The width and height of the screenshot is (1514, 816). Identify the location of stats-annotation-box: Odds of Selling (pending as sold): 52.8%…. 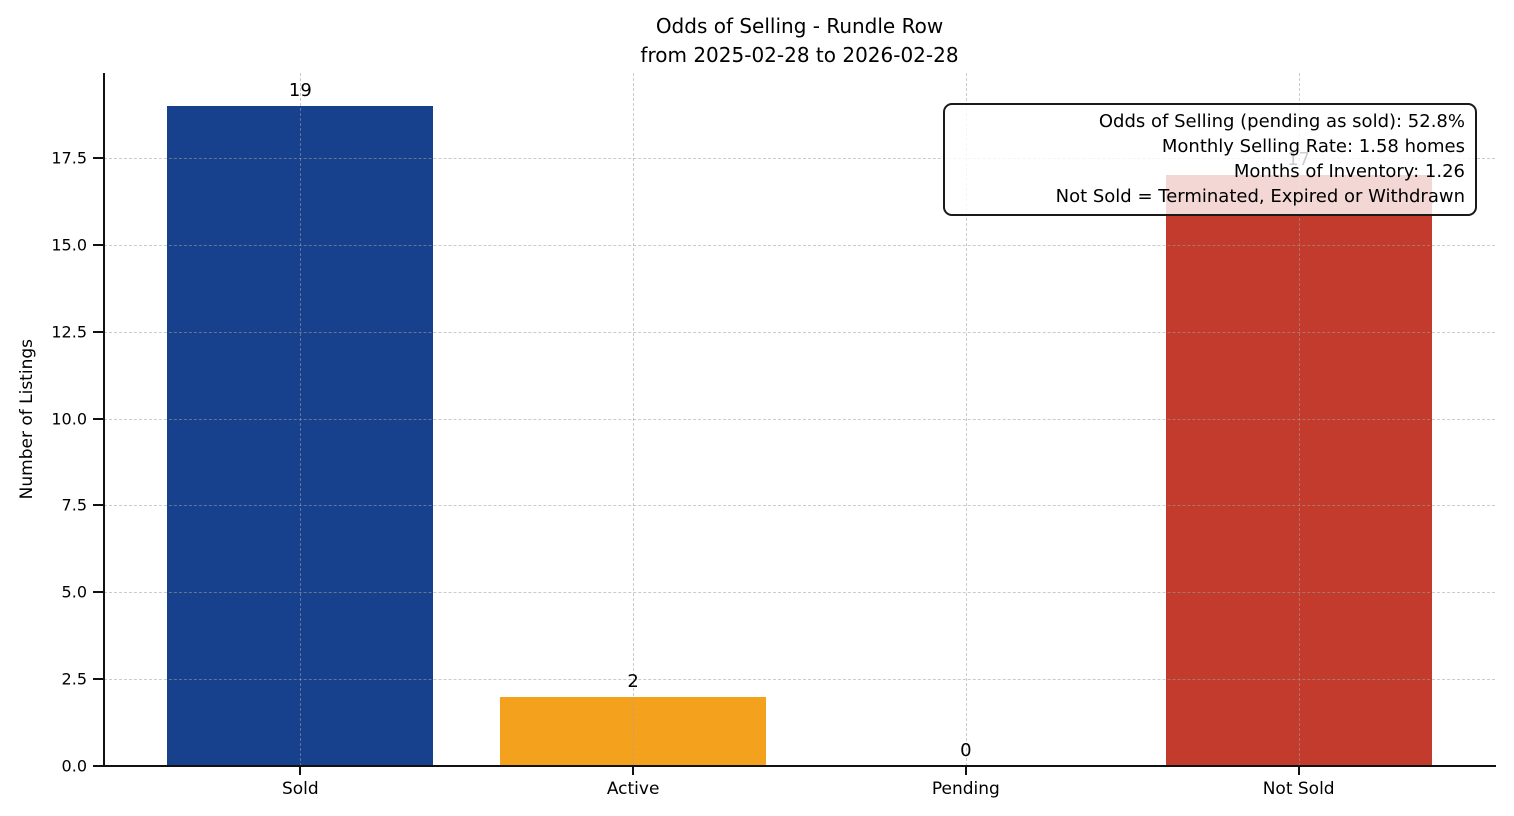
(1210, 159).